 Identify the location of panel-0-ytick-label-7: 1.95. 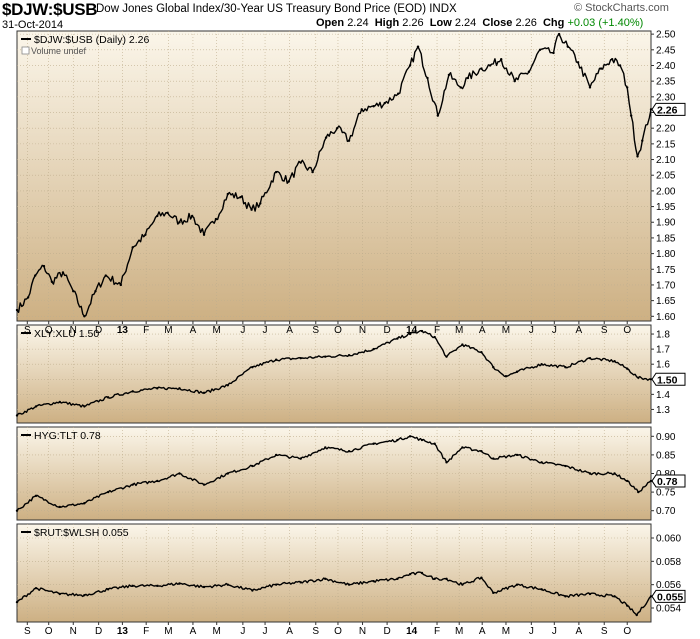
(666, 207).